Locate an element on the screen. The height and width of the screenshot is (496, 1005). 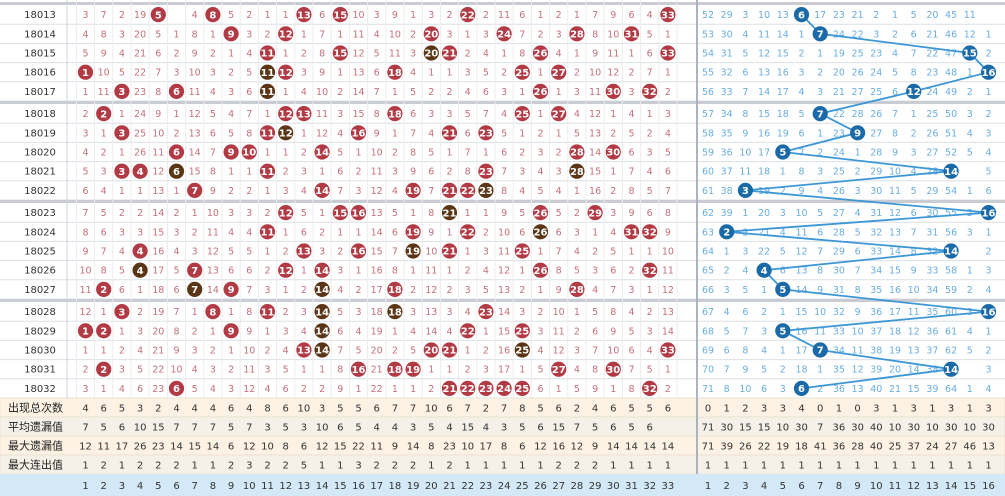
red-ball-number: 31 is located at coordinates (632, 233).